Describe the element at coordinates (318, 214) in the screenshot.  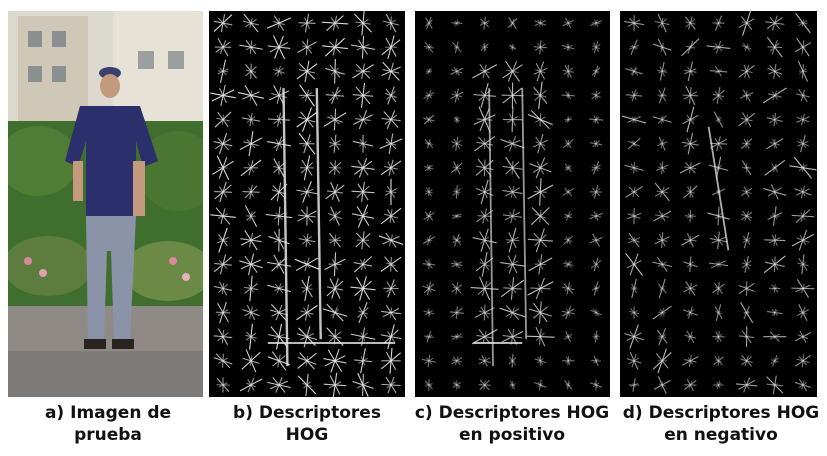
I see `hog-contour` at that location.